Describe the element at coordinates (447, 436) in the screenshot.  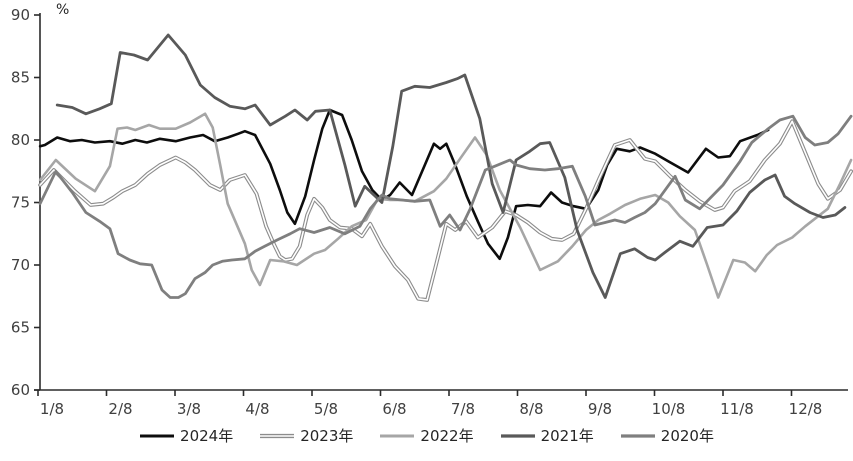
I see `legend-label: 2022年` at that location.